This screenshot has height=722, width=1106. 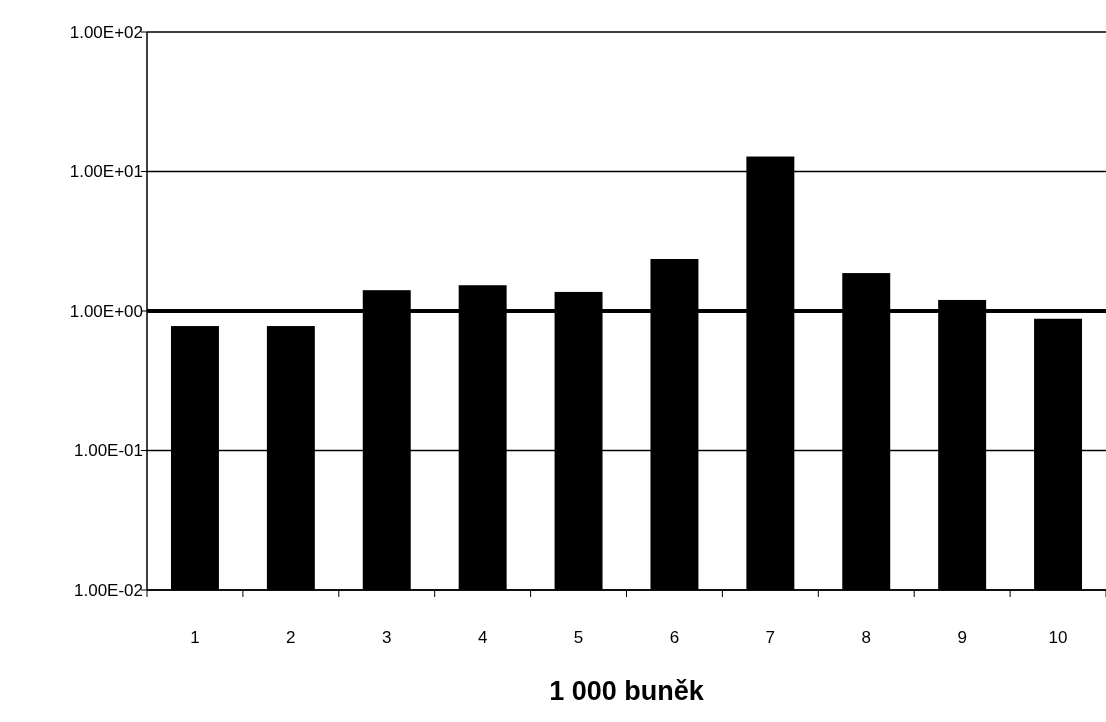 I want to click on x-tick-label: 4, so click(x=482, y=637).